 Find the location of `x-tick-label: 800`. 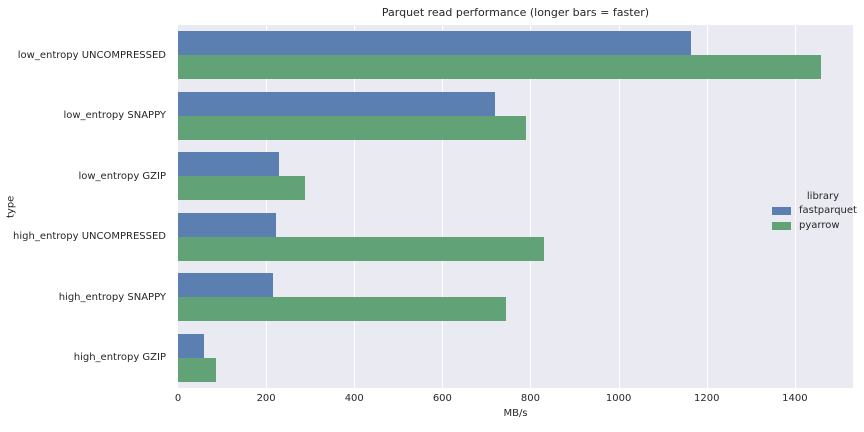

x-tick-label: 800 is located at coordinates (530, 398).